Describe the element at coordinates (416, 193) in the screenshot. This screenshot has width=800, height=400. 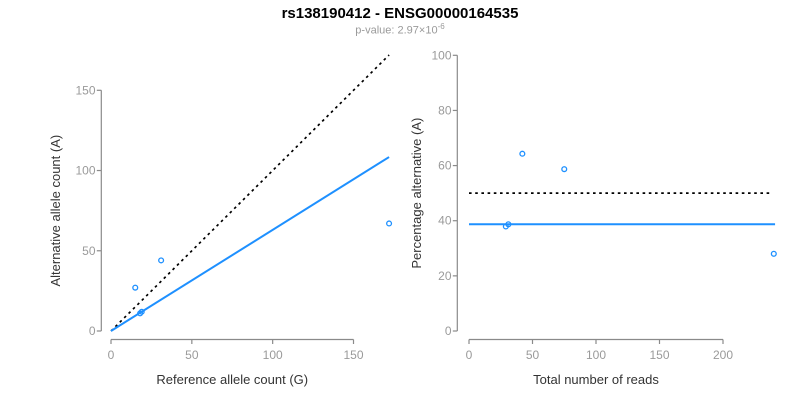
I see `y-axis-title: Percentage alternative (A)` at that location.